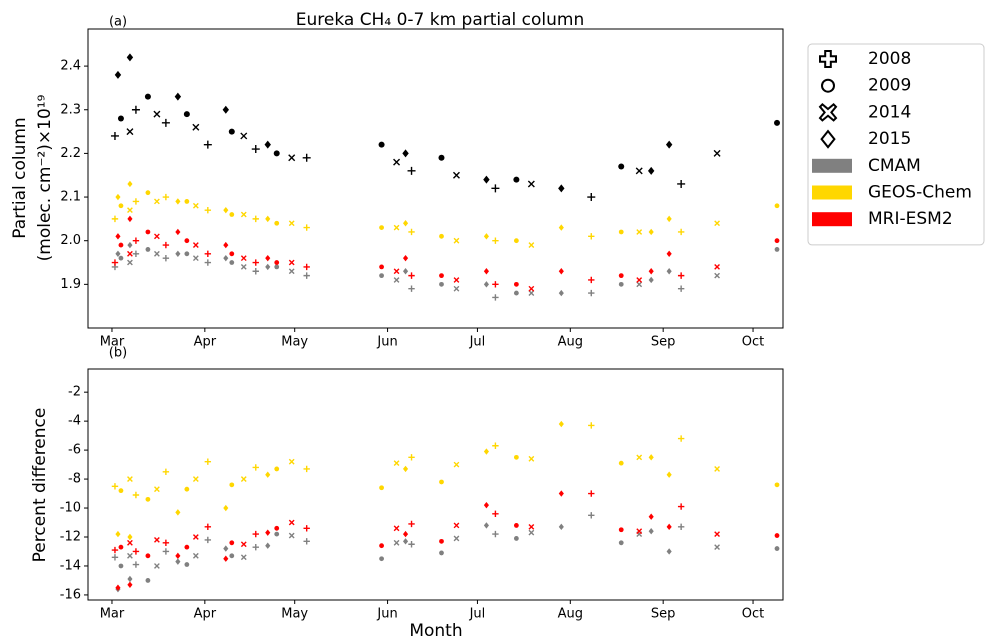 Image resolution: width=988 pixels, height=641 pixels. Describe the element at coordinates (74, 450) in the screenshot. I see `y-tick-label: -6` at that location.